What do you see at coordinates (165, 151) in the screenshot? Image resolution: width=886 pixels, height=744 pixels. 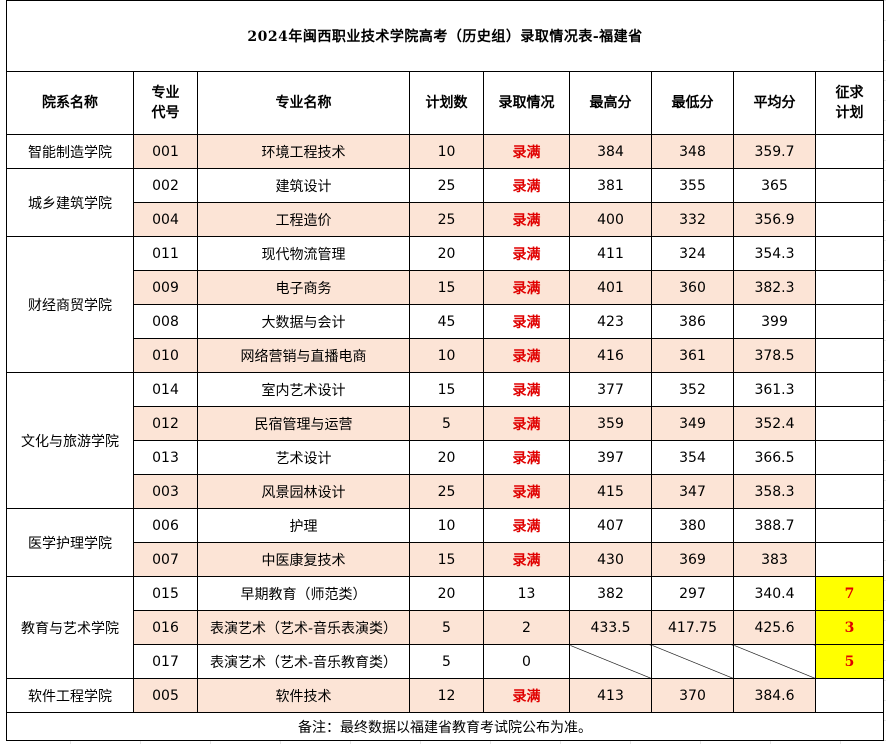 I see `code-cell: 001` at bounding box center [165, 151].